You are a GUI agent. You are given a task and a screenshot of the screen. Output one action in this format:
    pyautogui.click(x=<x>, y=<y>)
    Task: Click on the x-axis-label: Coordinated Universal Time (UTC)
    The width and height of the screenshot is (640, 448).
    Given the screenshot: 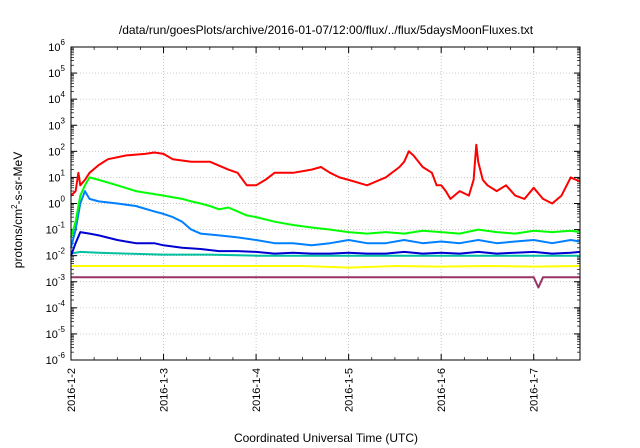 What is the action you would take?
    pyautogui.click(x=326, y=438)
    